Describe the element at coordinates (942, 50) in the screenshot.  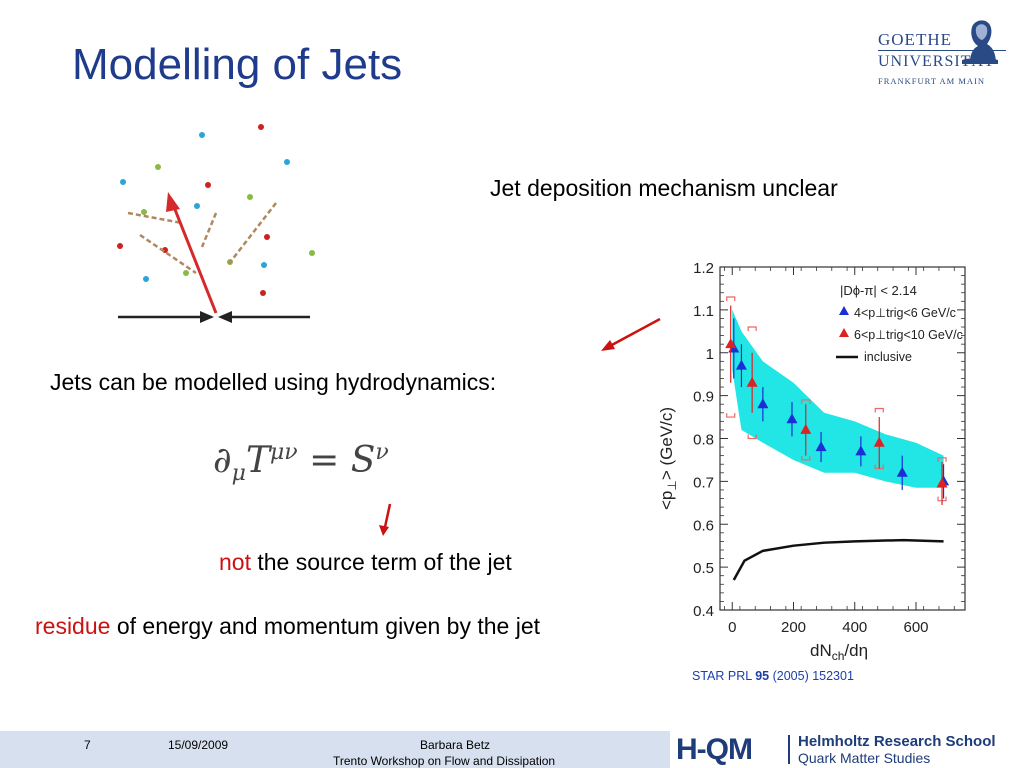
I see `logo-rule` at that location.